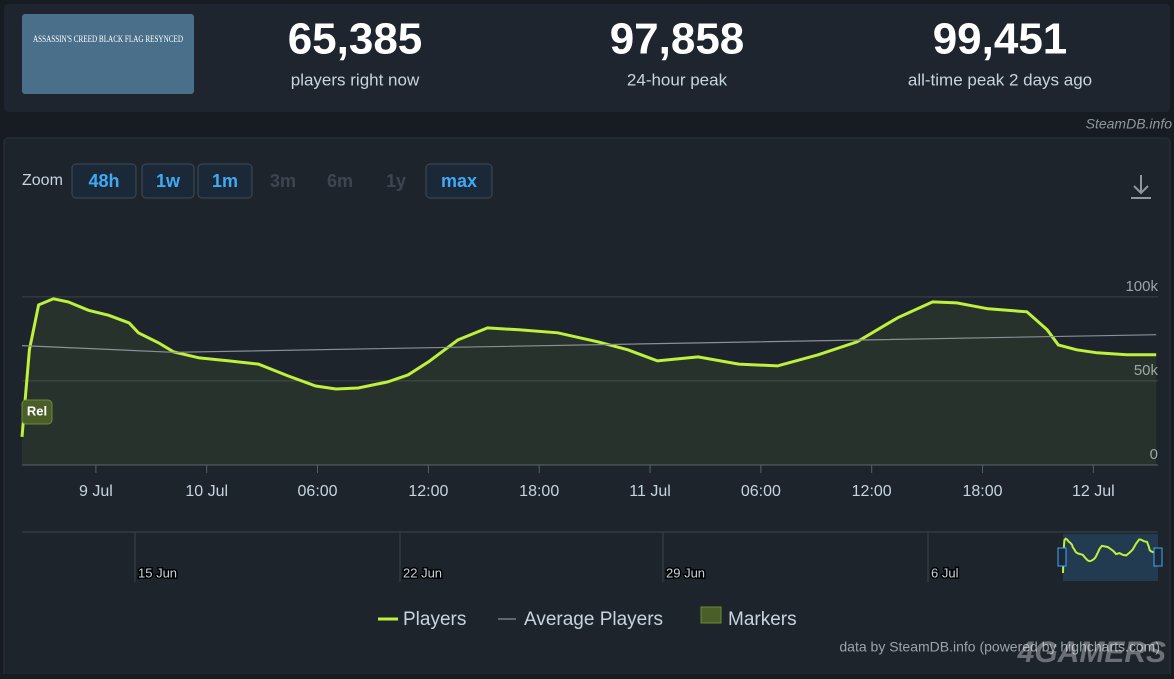  I want to click on zoom-button-text: 3m, so click(283, 181).